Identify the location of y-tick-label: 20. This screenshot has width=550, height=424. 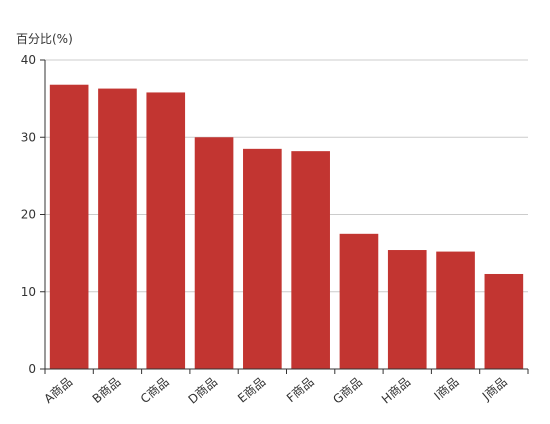
(28, 215).